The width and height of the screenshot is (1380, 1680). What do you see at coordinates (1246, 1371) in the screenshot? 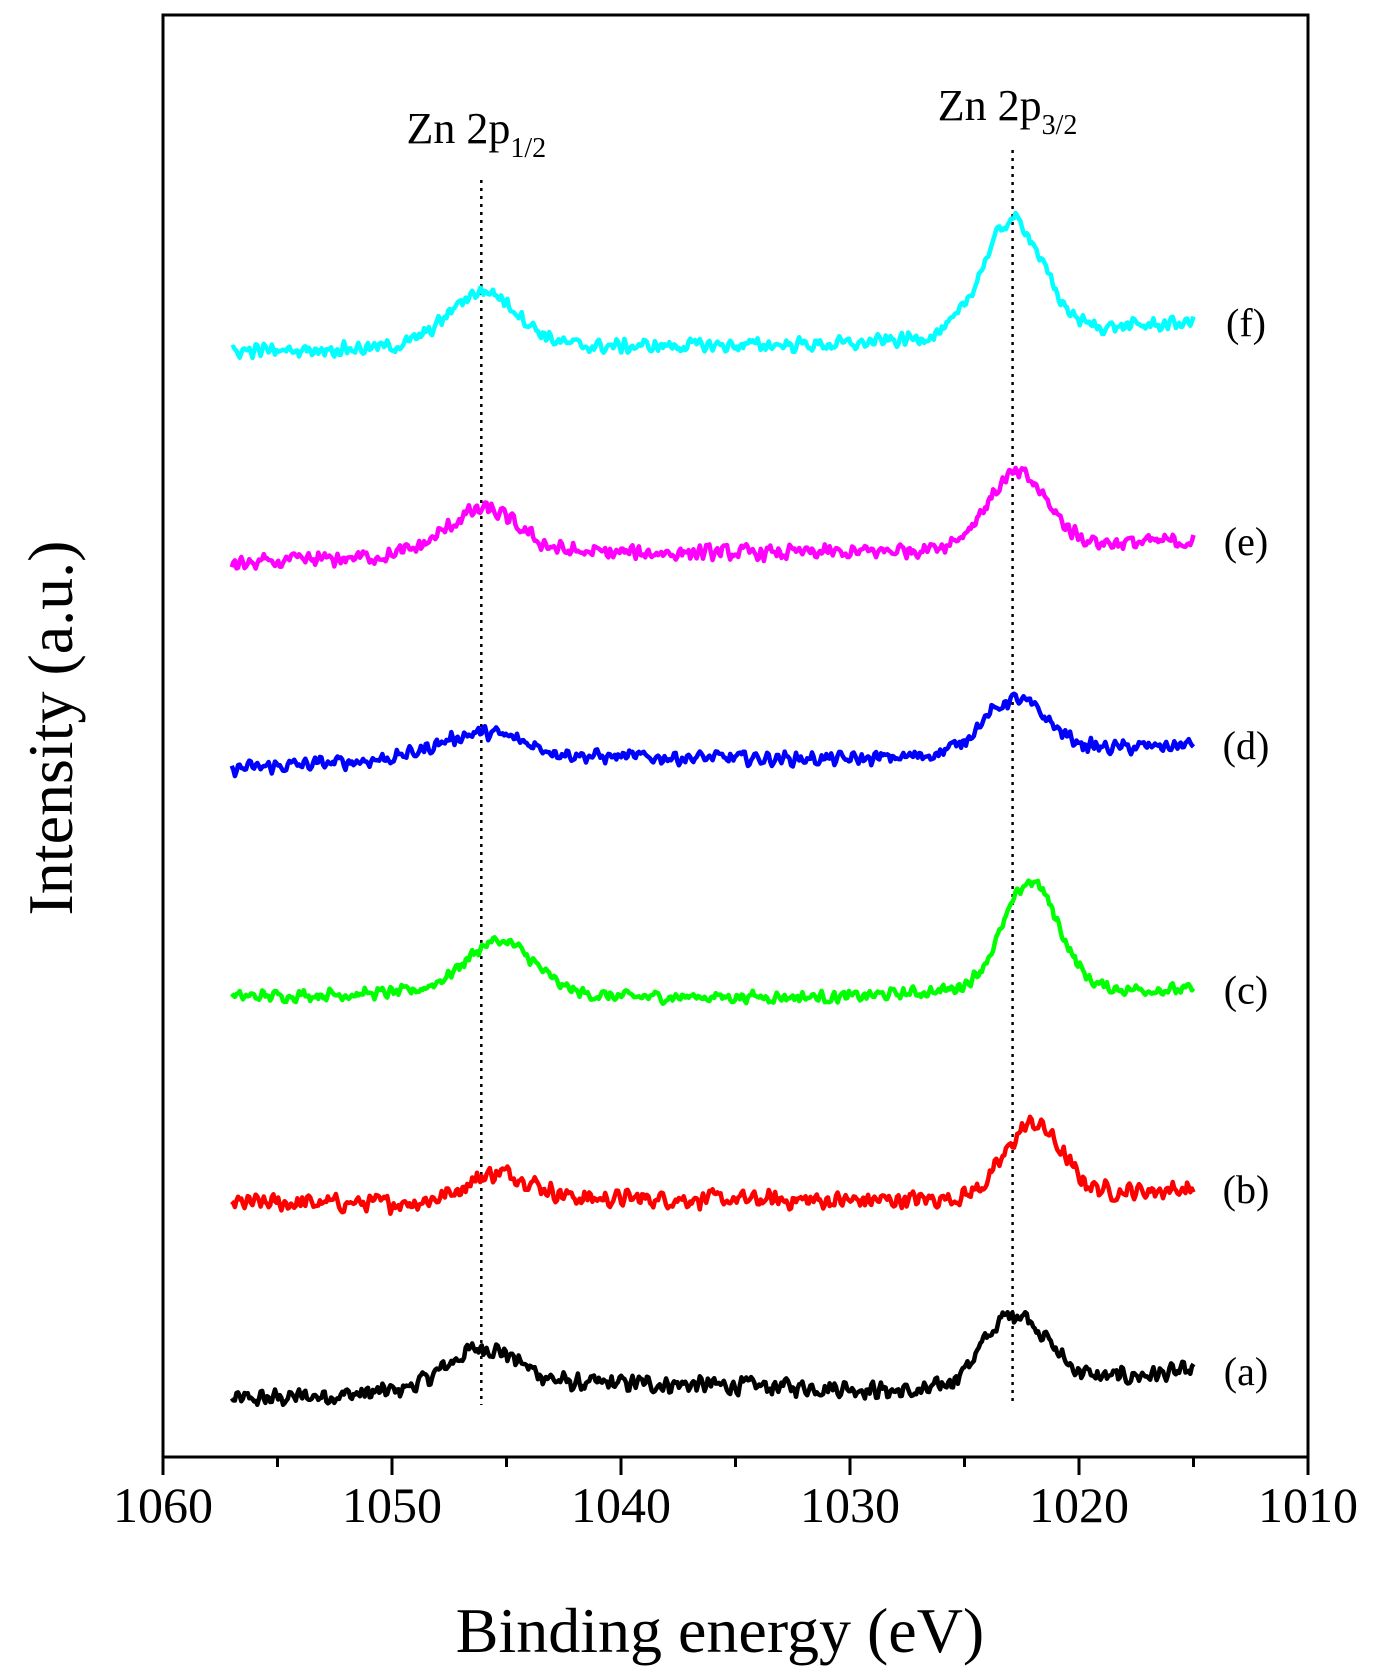
I see `curve-label-a: (a)` at bounding box center [1246, 1371].